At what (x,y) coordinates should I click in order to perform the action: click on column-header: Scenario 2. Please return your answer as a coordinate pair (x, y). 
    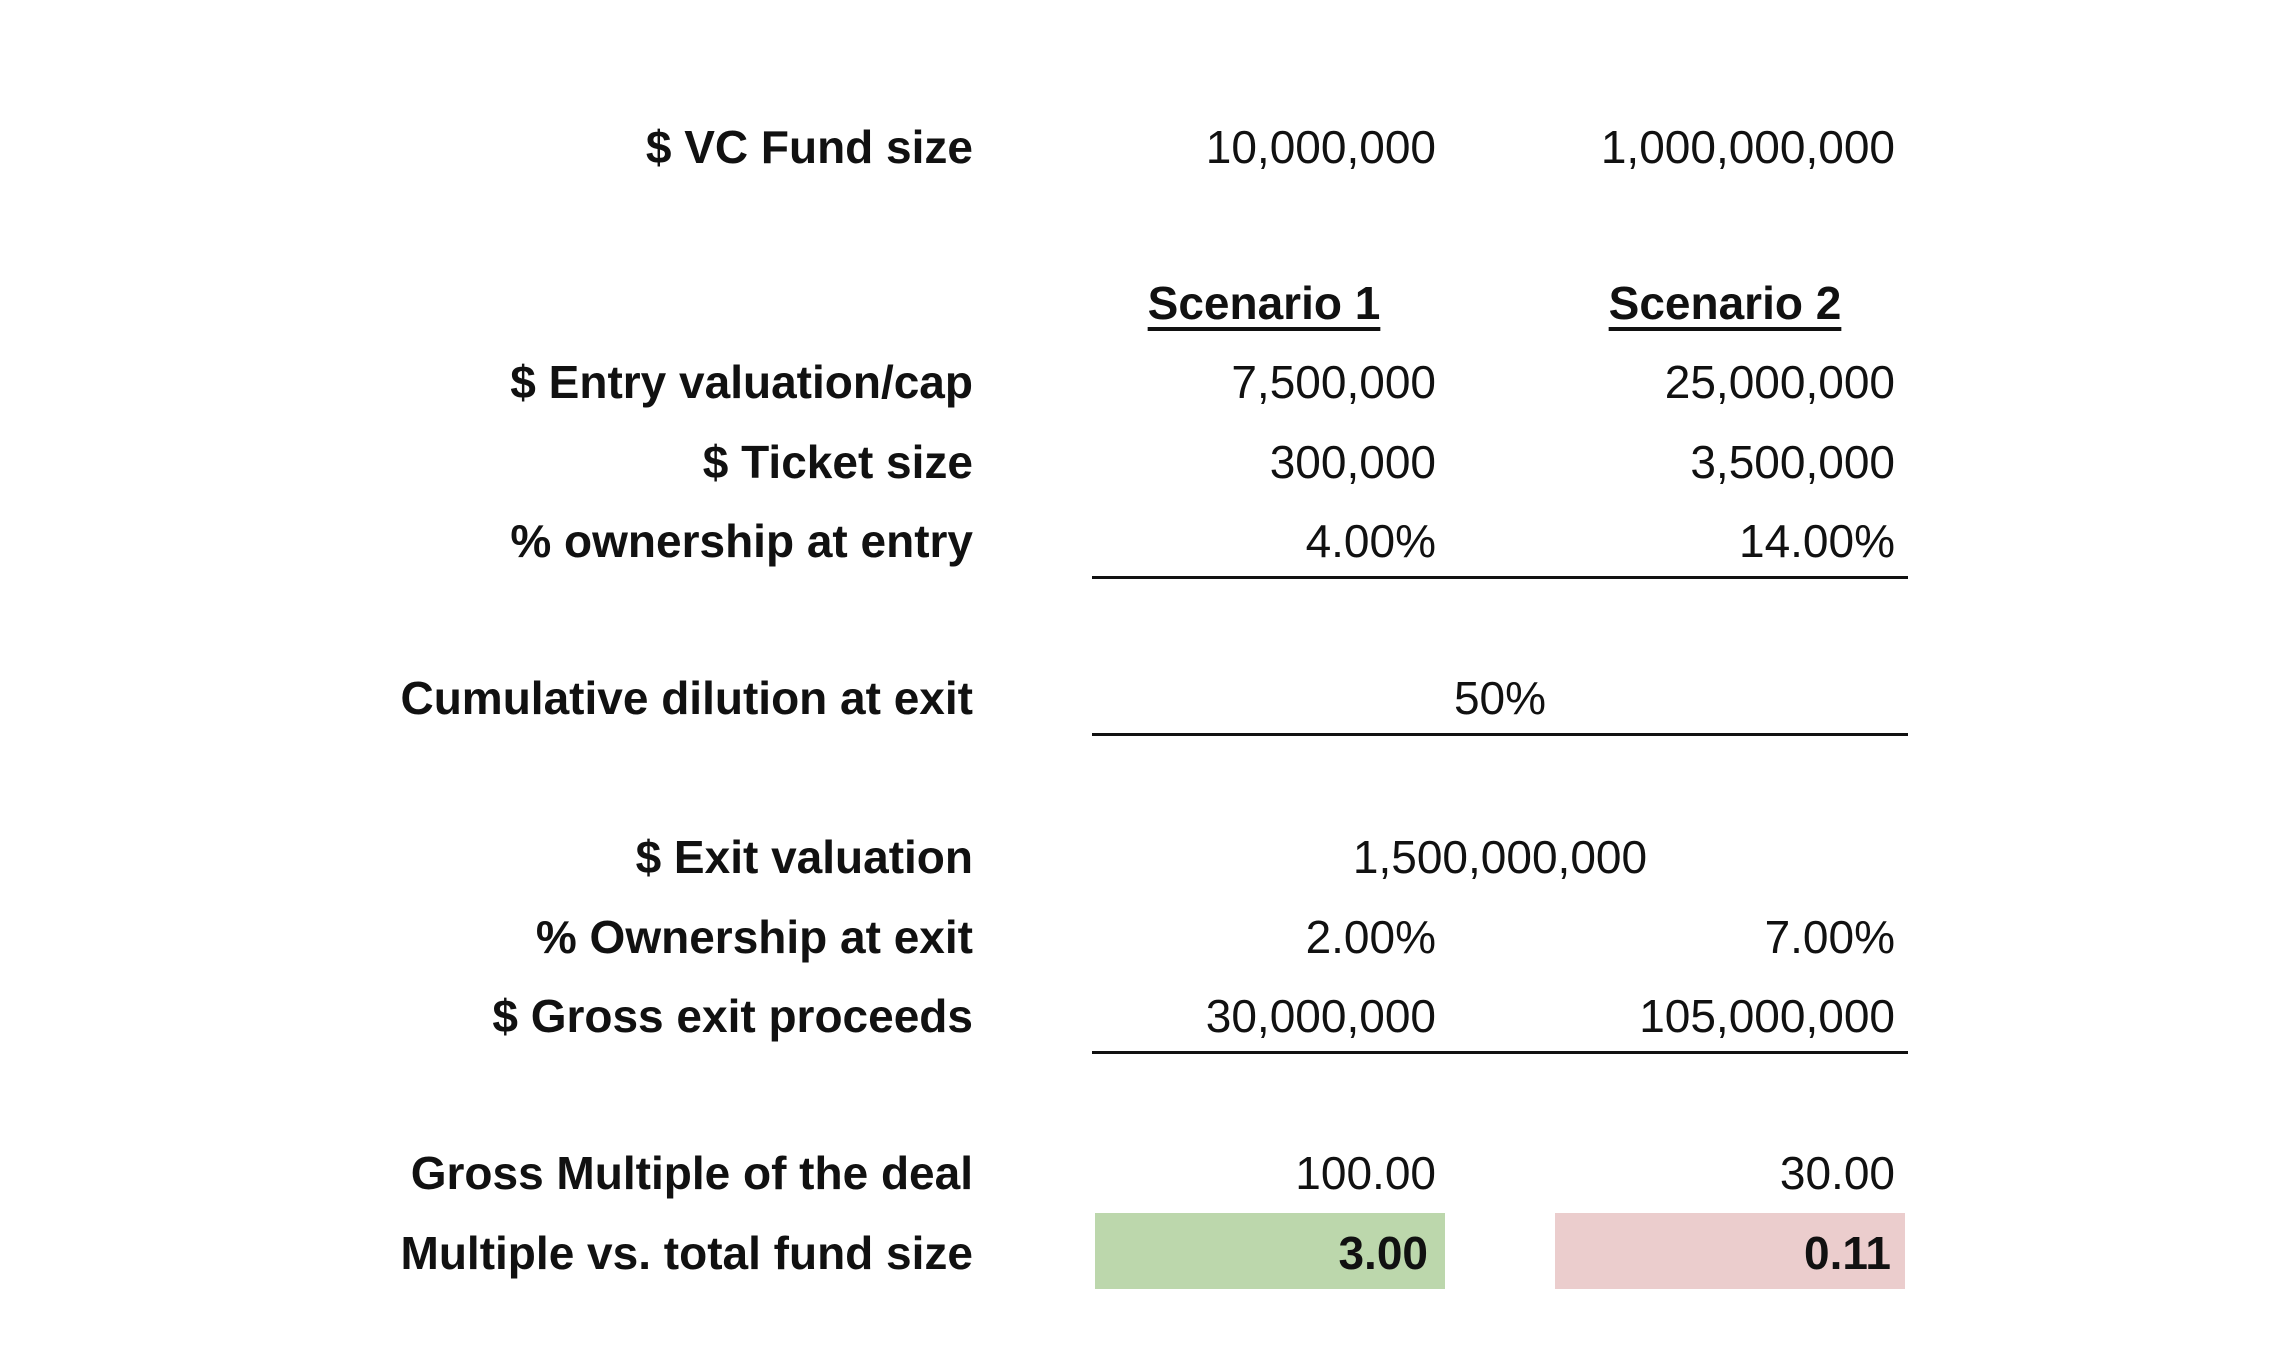
    Looking at the image, I should click on (1725, 303).